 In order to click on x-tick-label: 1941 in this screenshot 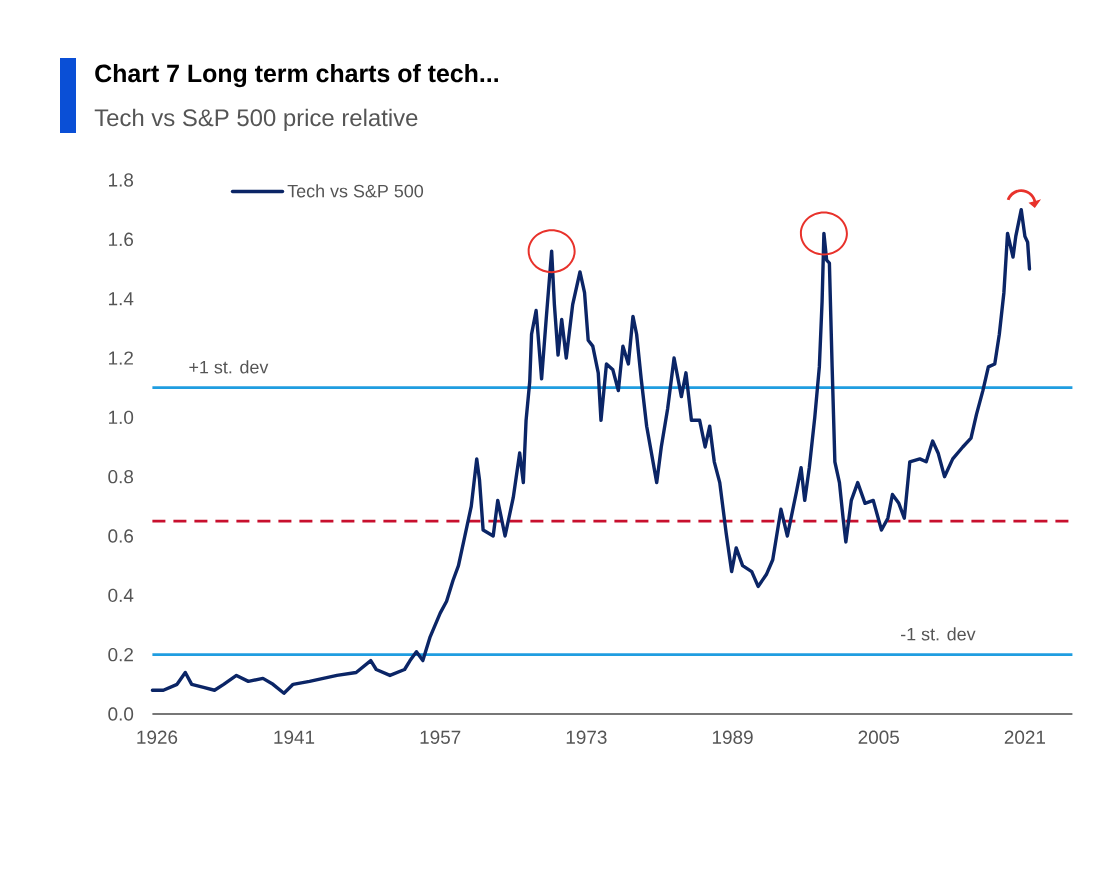, I will do `click(294, 737)`.